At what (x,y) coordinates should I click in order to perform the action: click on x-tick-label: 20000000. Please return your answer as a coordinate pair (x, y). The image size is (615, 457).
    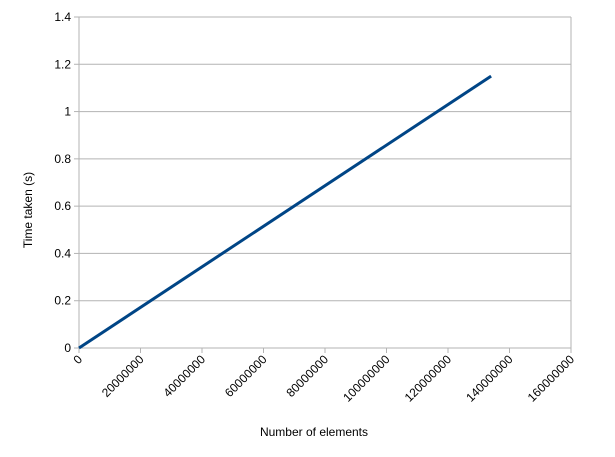
    Looking at the image, I should click on (123, 376).